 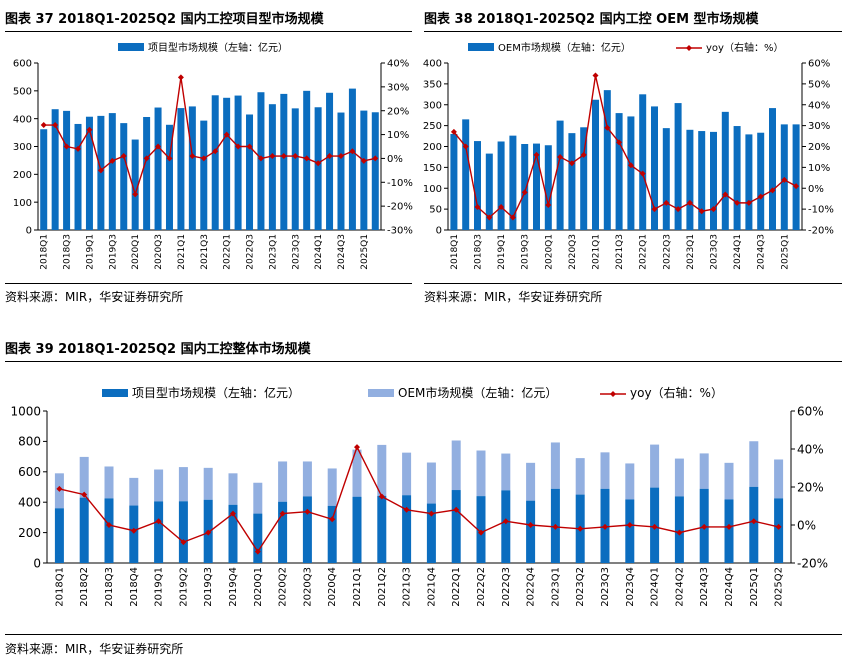 What do you see at coordinates (667, 252) in the screenshot?
I see `fig38-x-tick-label: 2022Q3` at bounding box center [667, 252].